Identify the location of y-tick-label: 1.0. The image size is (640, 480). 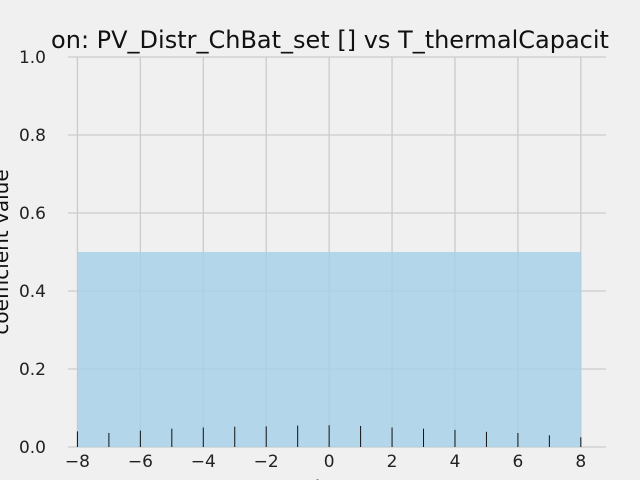
(32, 58).